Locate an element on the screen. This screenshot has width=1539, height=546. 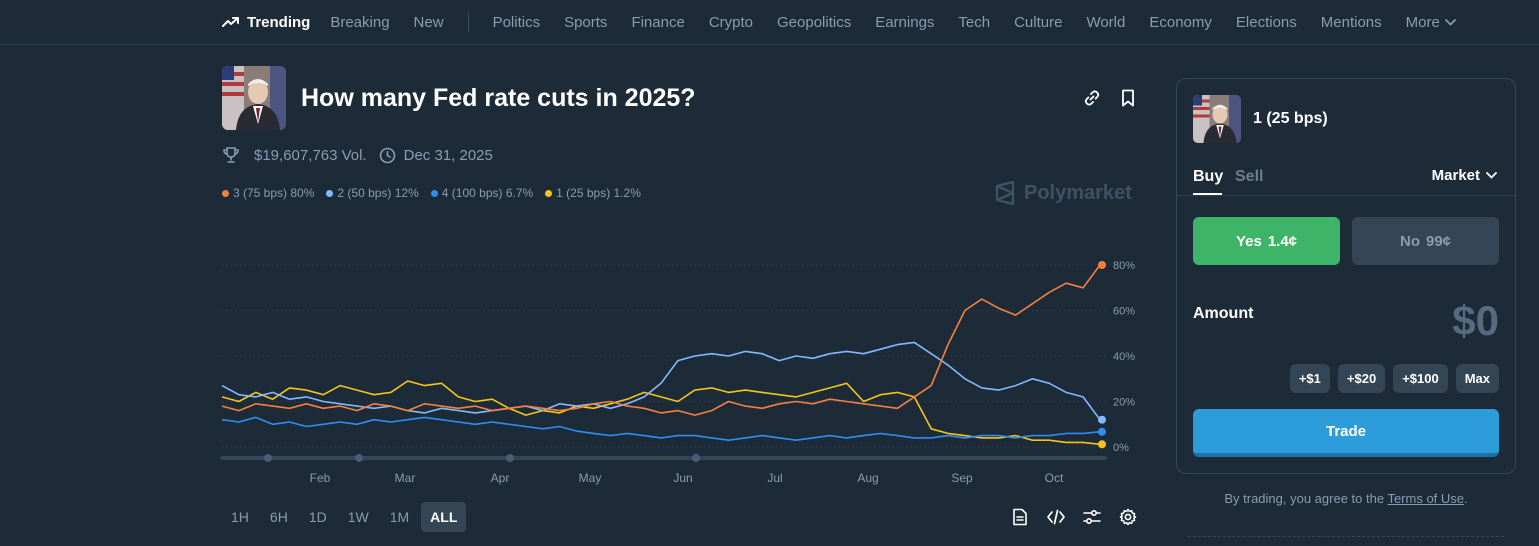
nav-divider is located at coordinates (468, 22).